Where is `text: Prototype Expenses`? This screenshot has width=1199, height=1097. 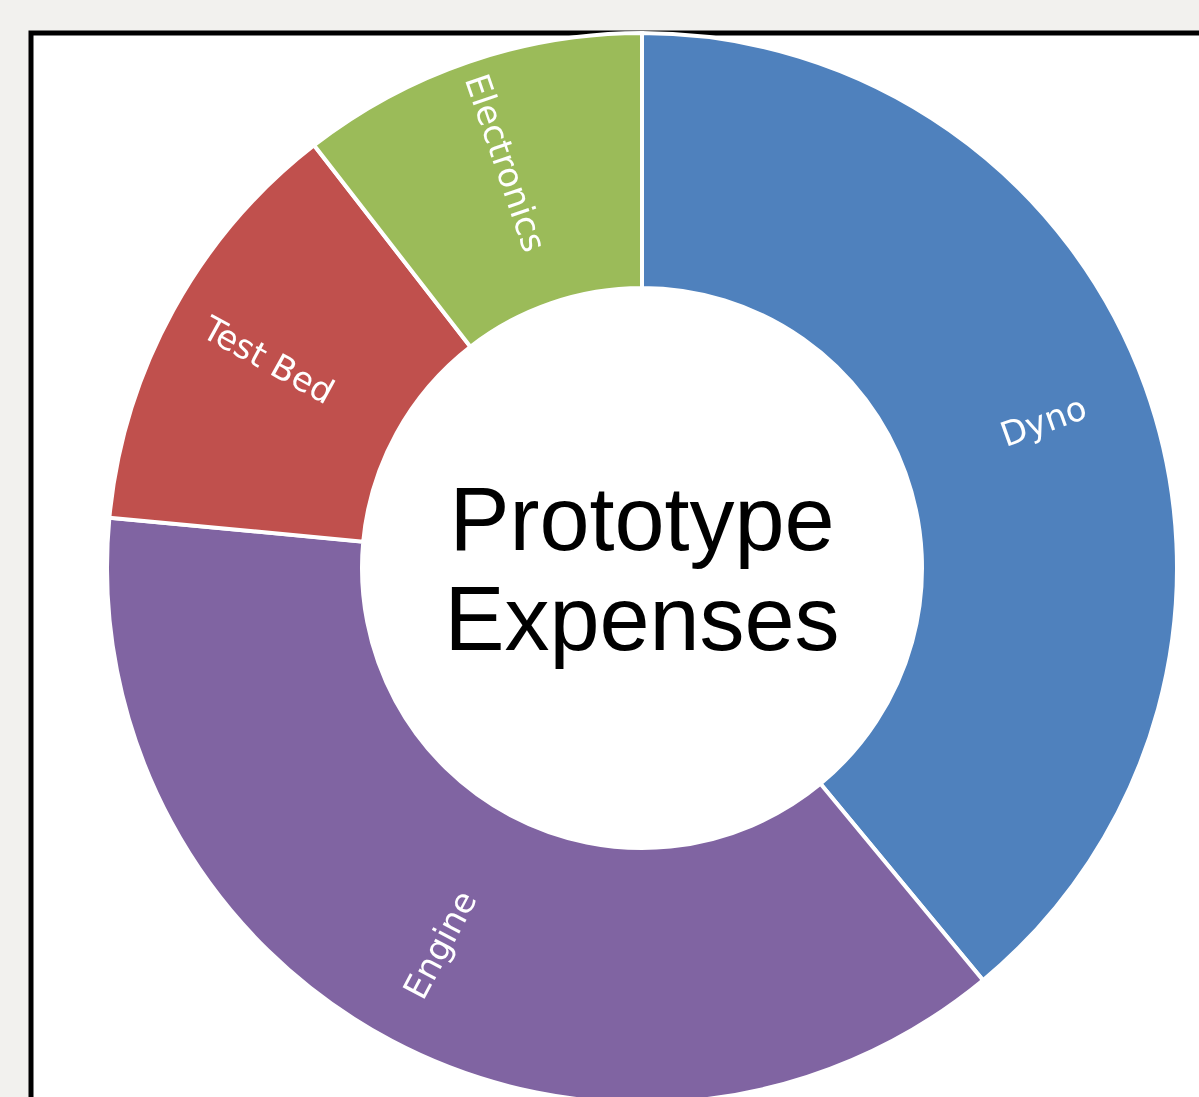 text: Prototype Expenses is located at coordinates (642, 569).